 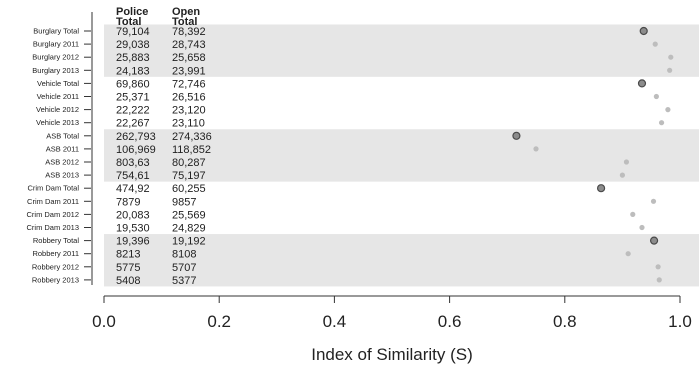 What do you see at coordinates (133, 84) in the screenshot?
I see `police-total-cell: 69,860` at bounding box center [133, 84].